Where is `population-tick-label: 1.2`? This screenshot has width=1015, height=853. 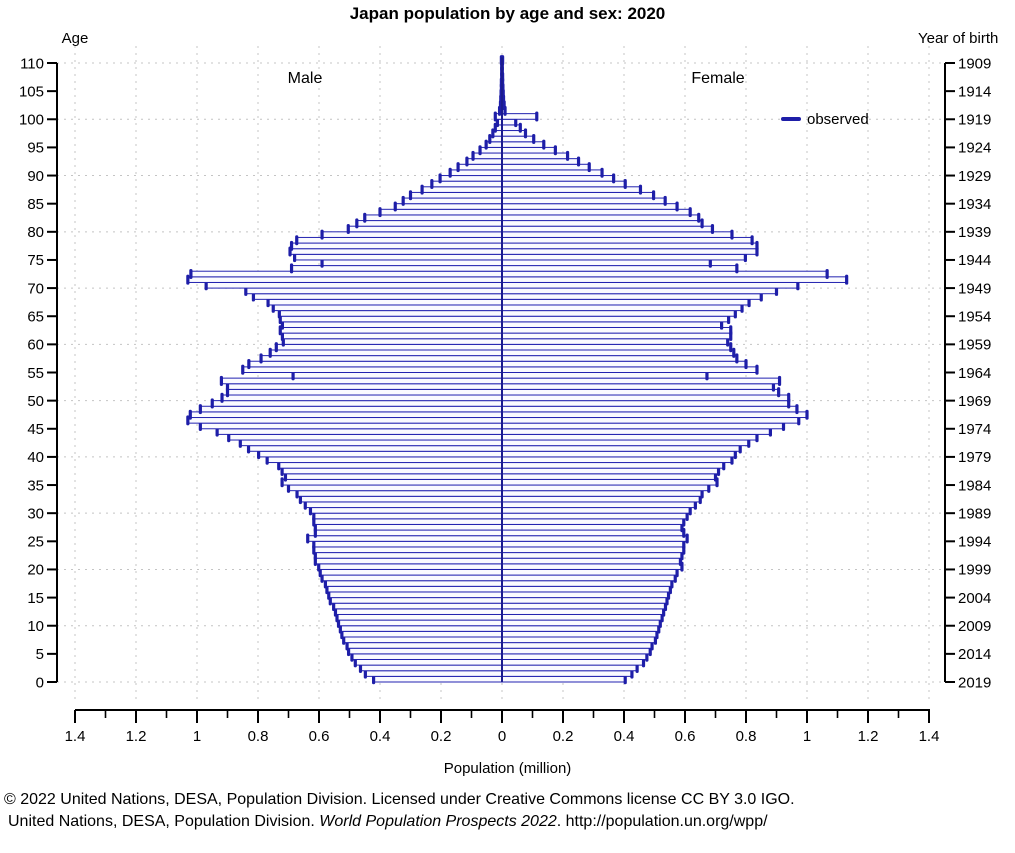
population-tick-label: 1.2 is located at coordinates (868, 736).